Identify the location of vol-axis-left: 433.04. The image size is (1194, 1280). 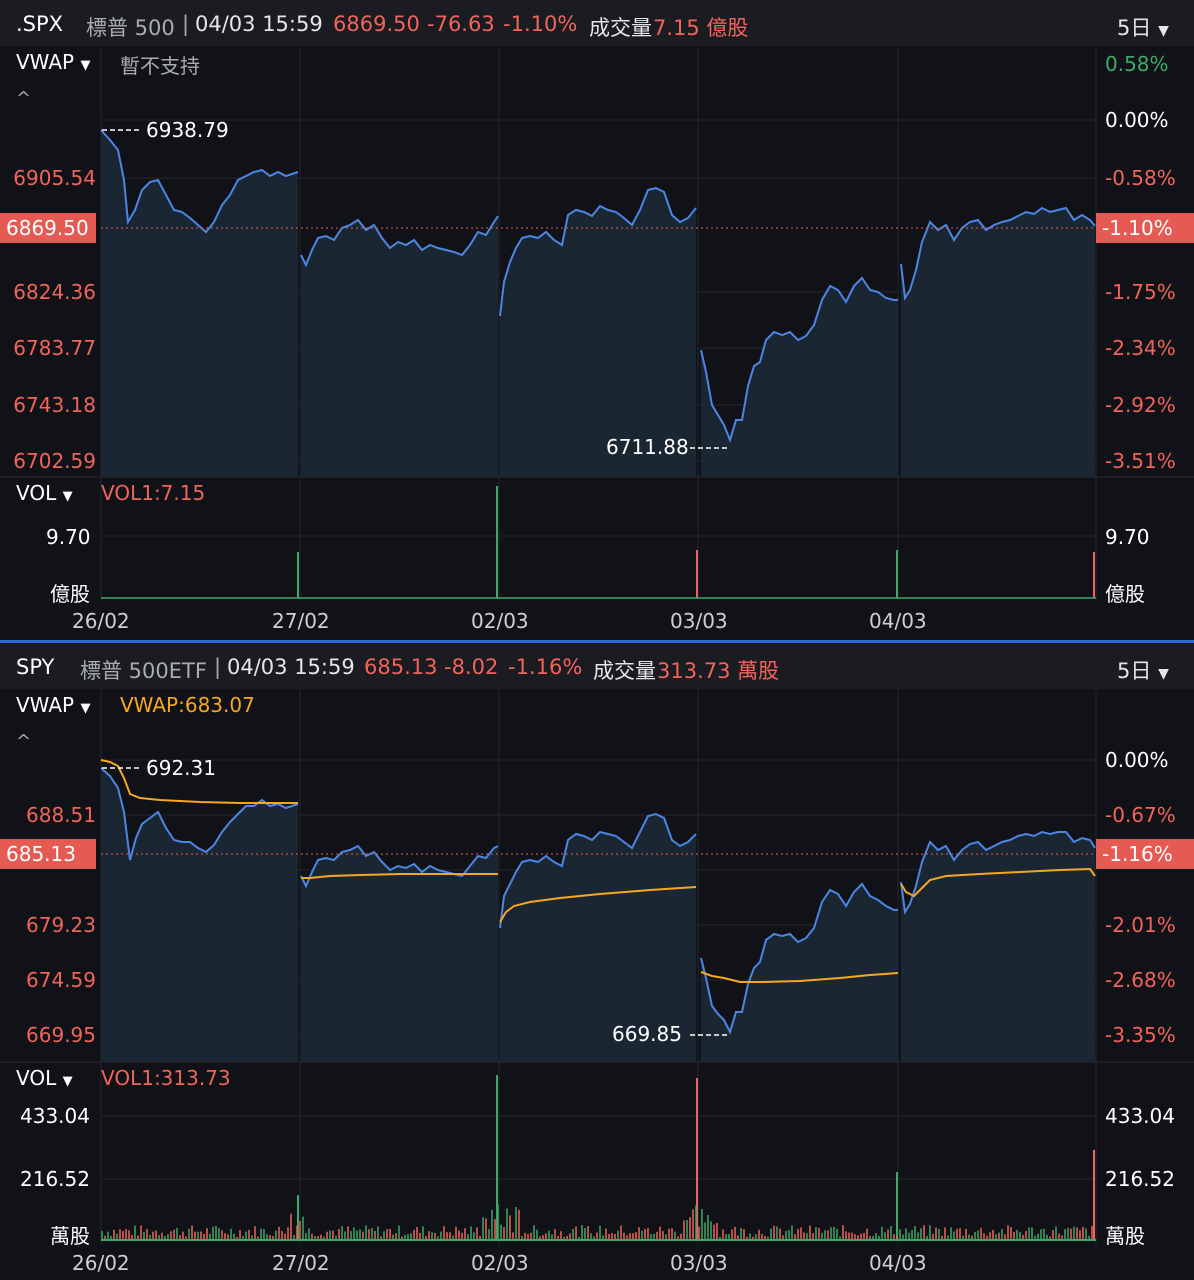
(55, 1116).